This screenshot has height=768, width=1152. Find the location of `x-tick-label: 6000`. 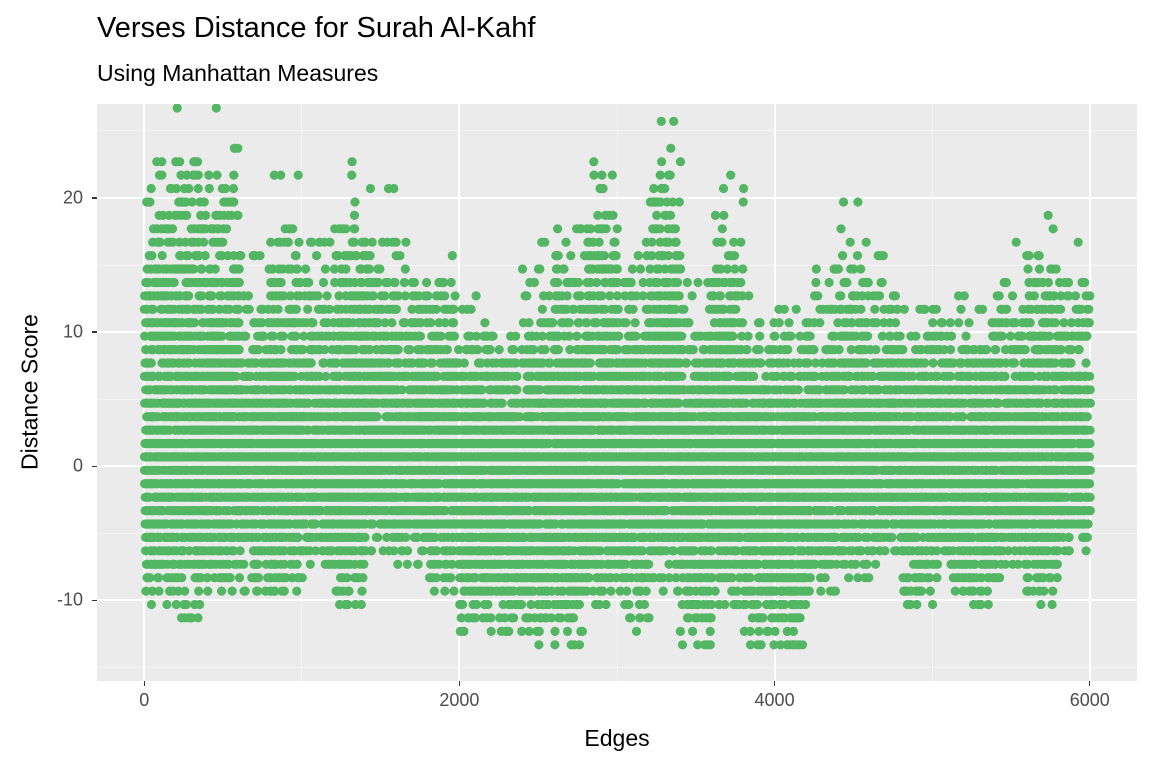

x-tick-label: 6000 is located at coordinates (1089, 700).